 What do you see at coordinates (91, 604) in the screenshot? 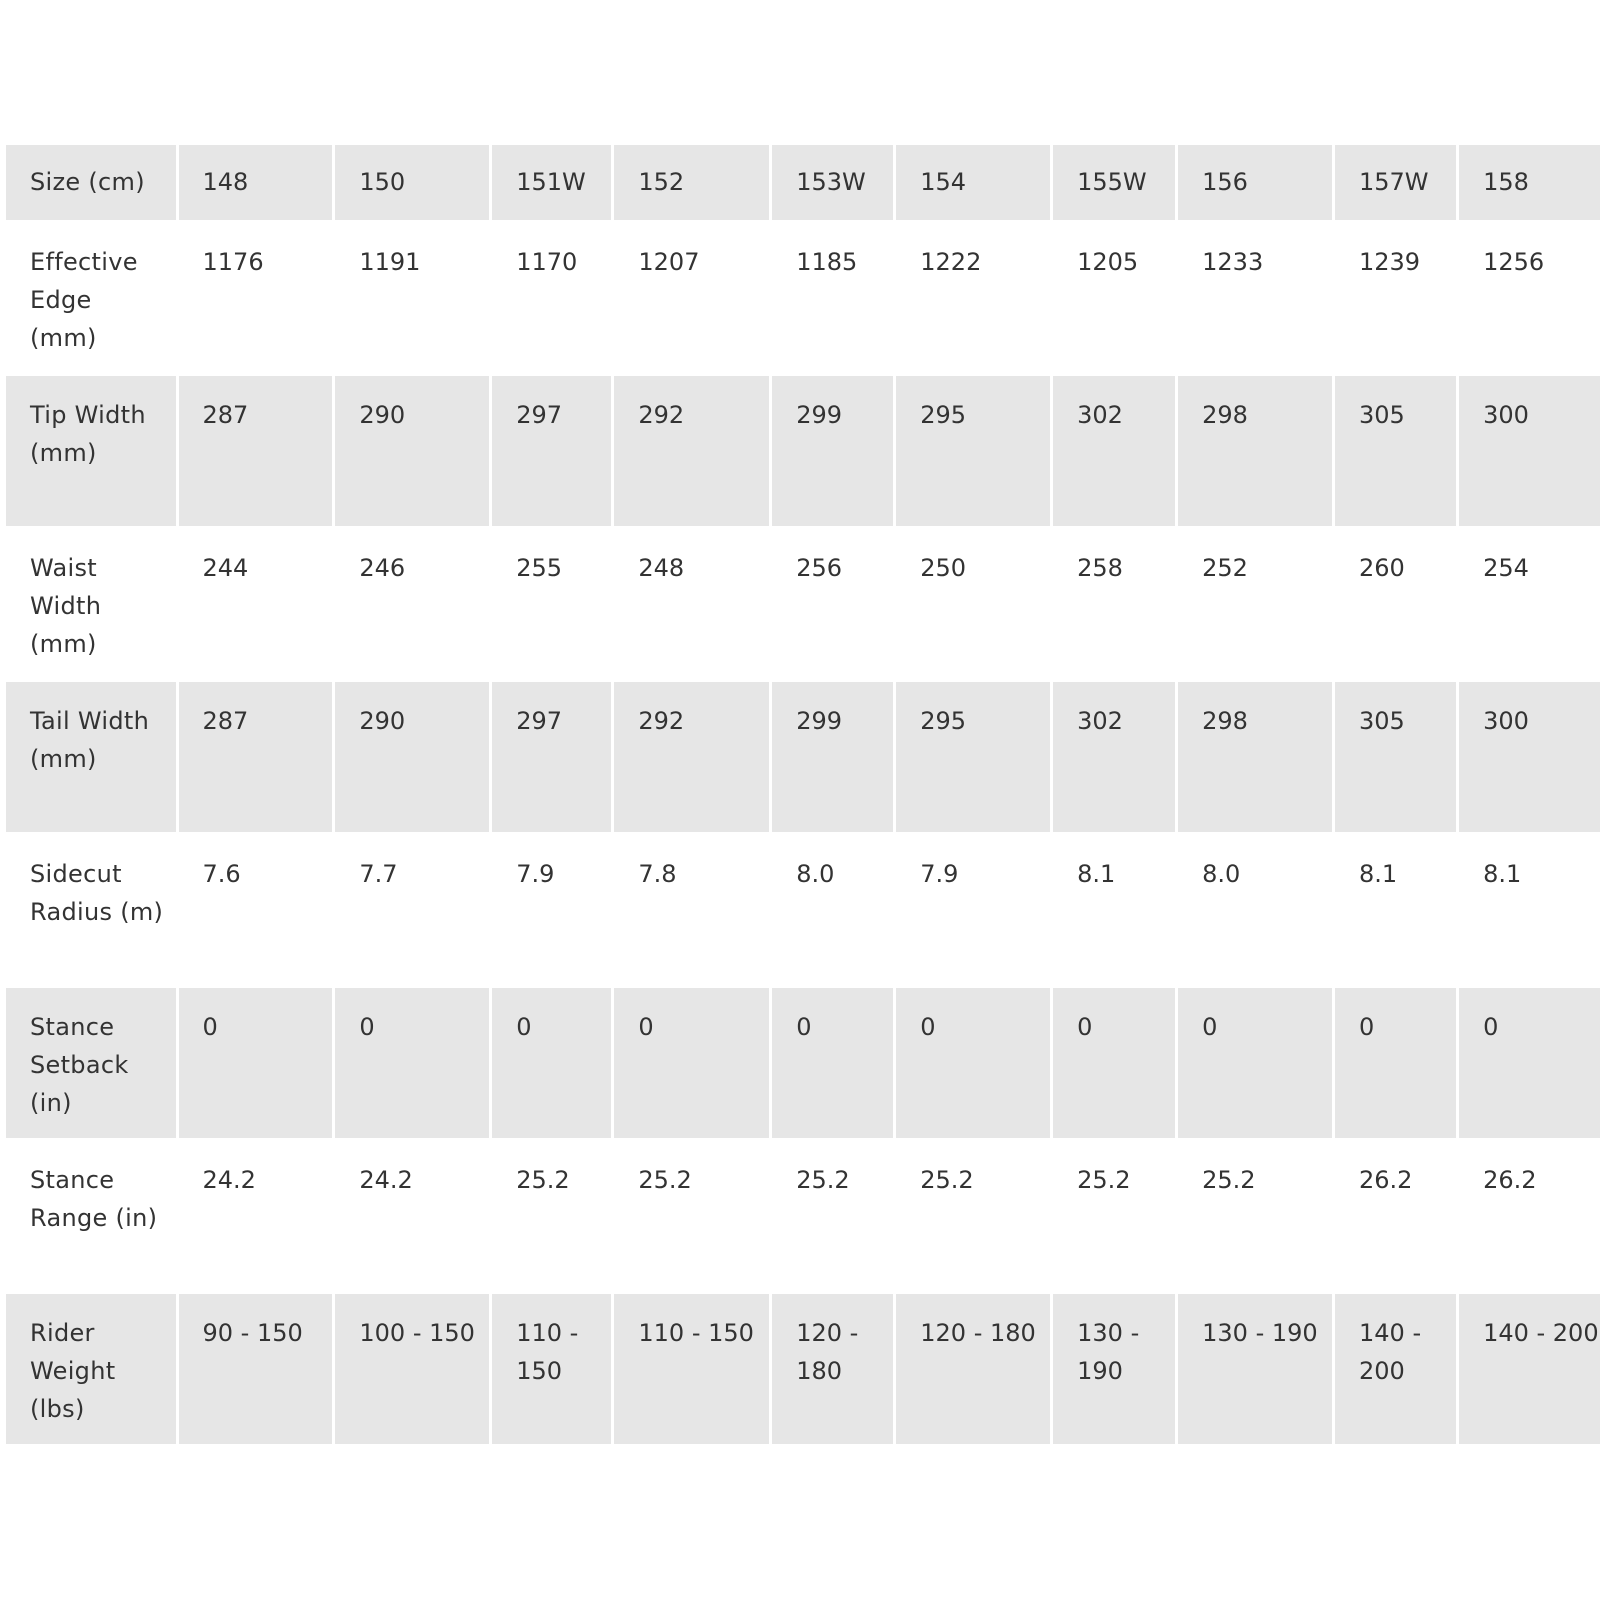
I see `row-label: Waist Width (mm)` at bounding box center [91, 604].